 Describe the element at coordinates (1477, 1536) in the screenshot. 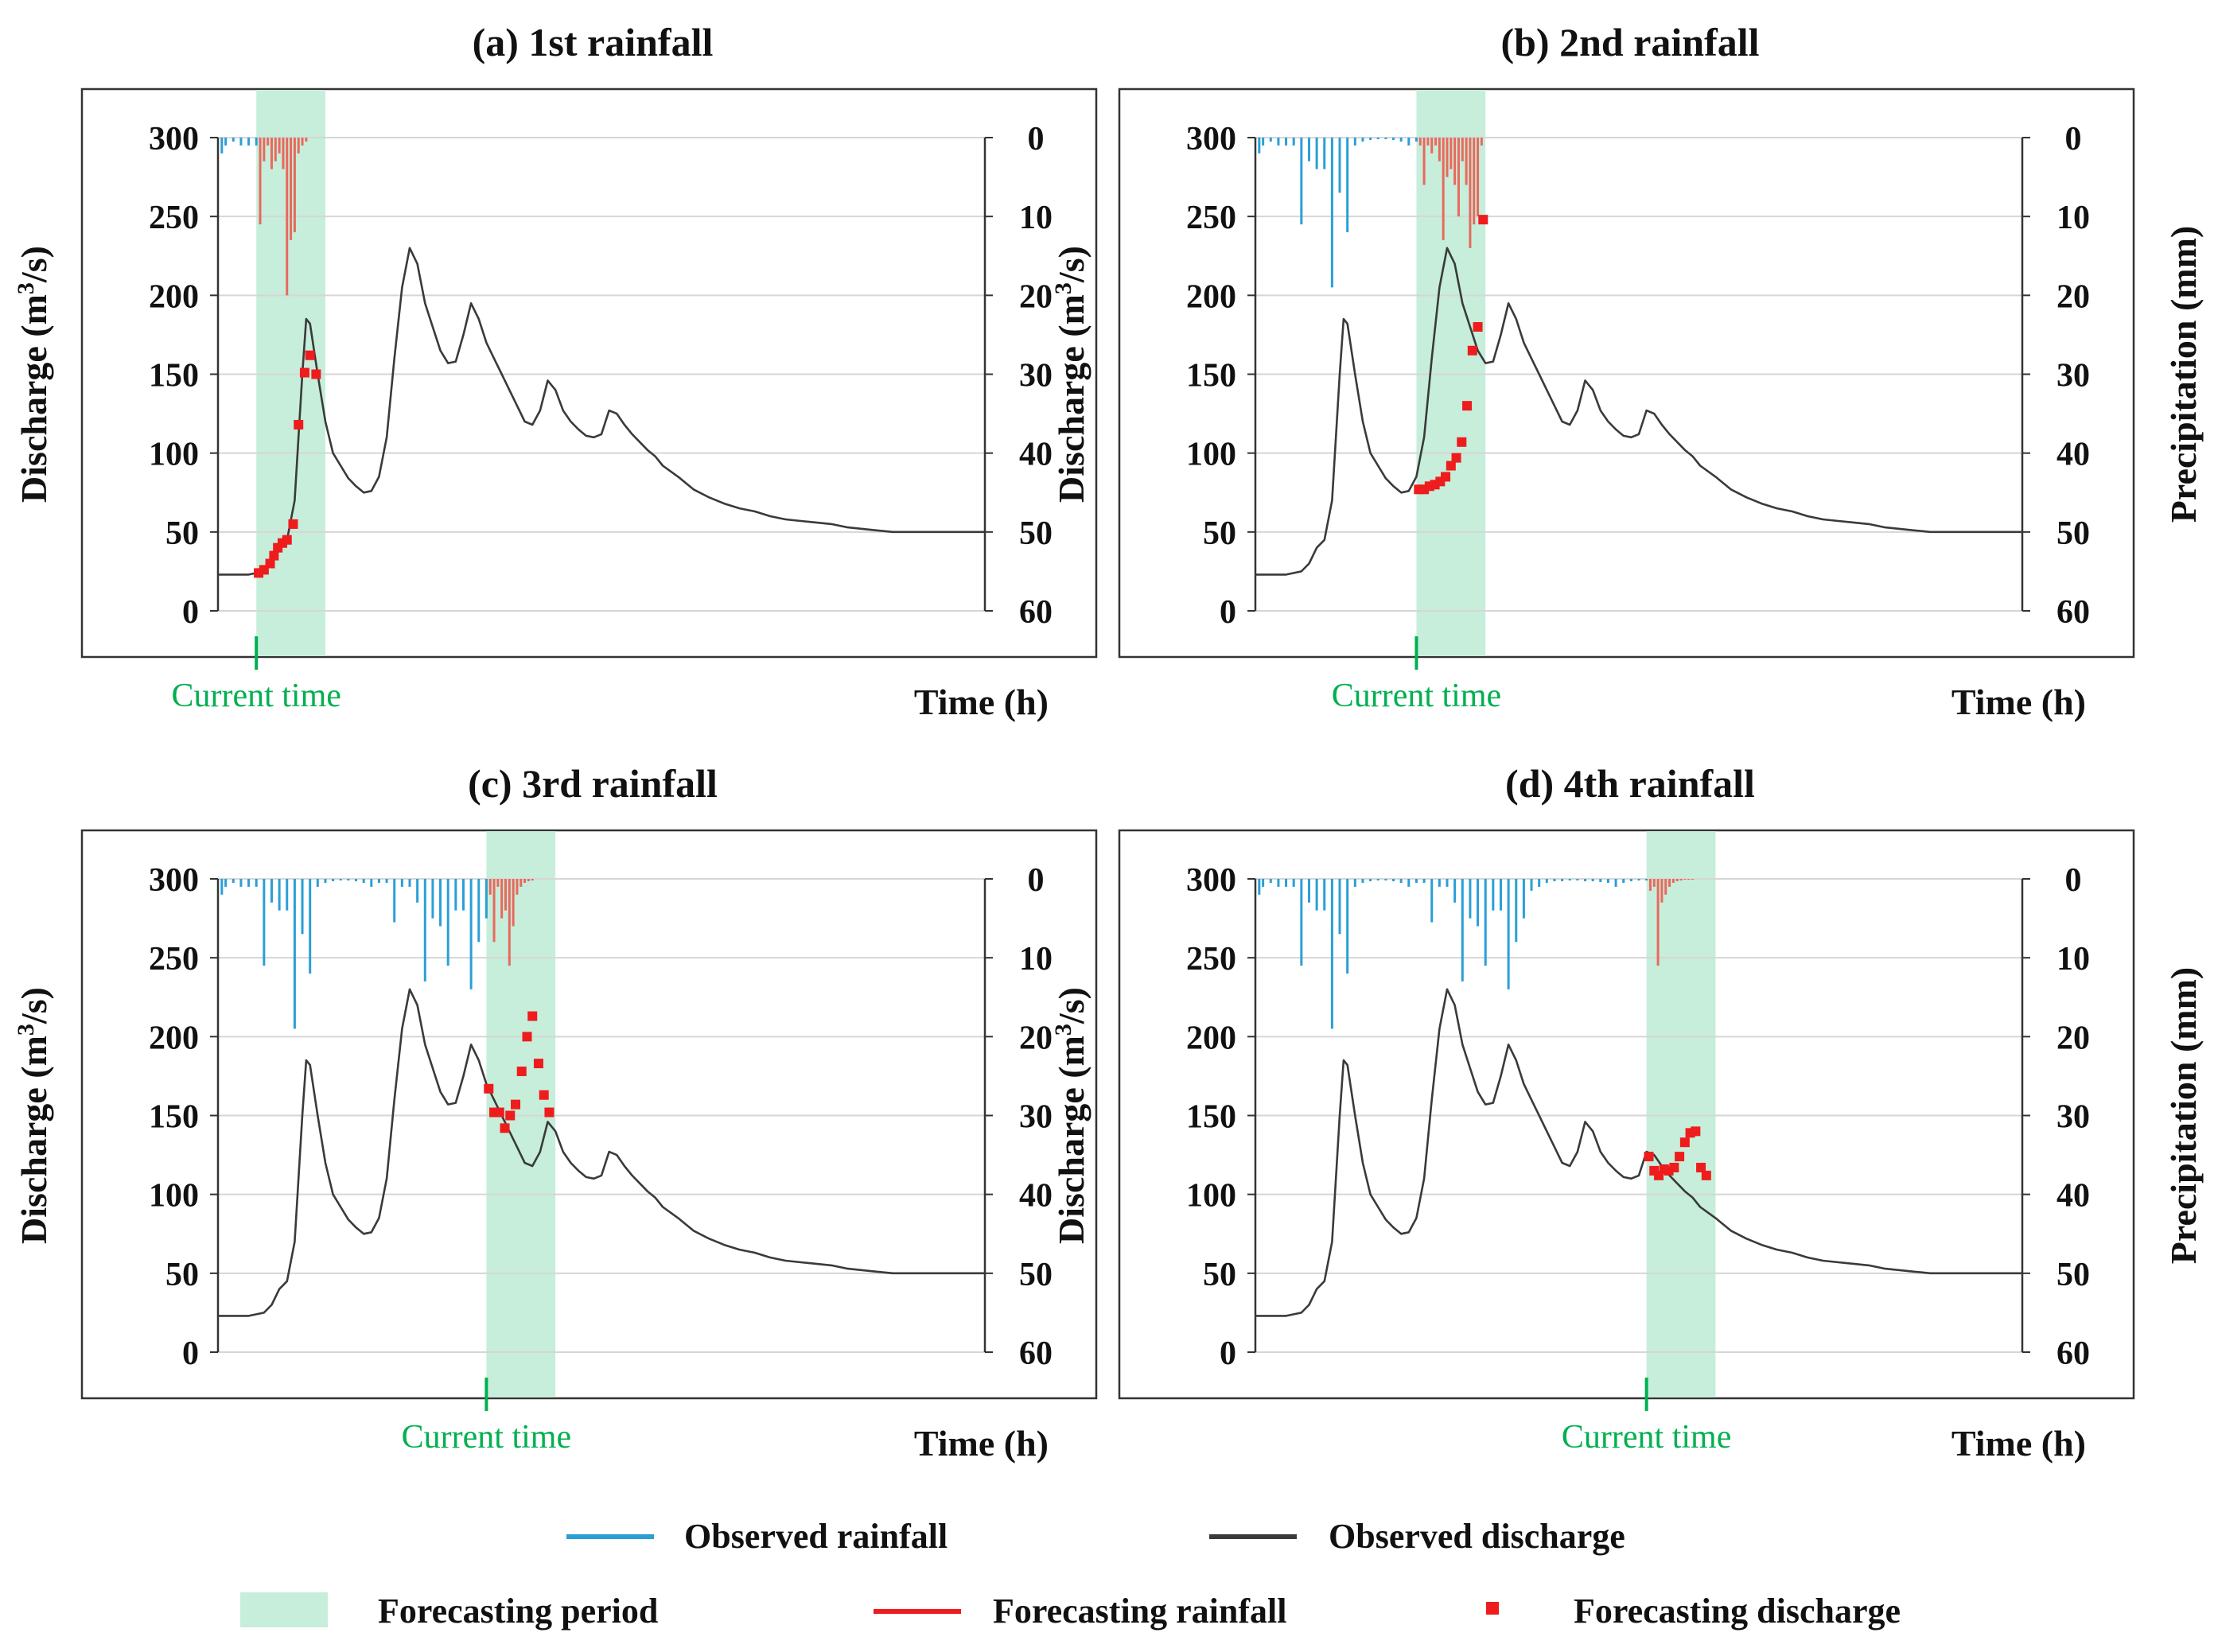

I see `legend-observed-discharge-label: Observed discharge` at that location.